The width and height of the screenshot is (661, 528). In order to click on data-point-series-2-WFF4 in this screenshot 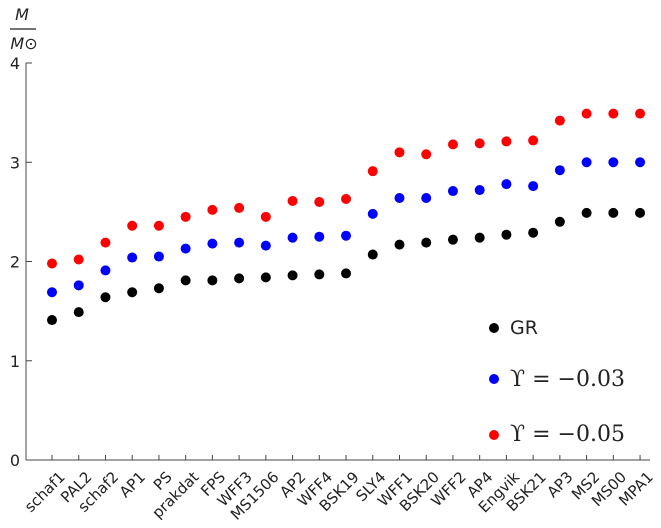, I will do `click(319, 201)`.